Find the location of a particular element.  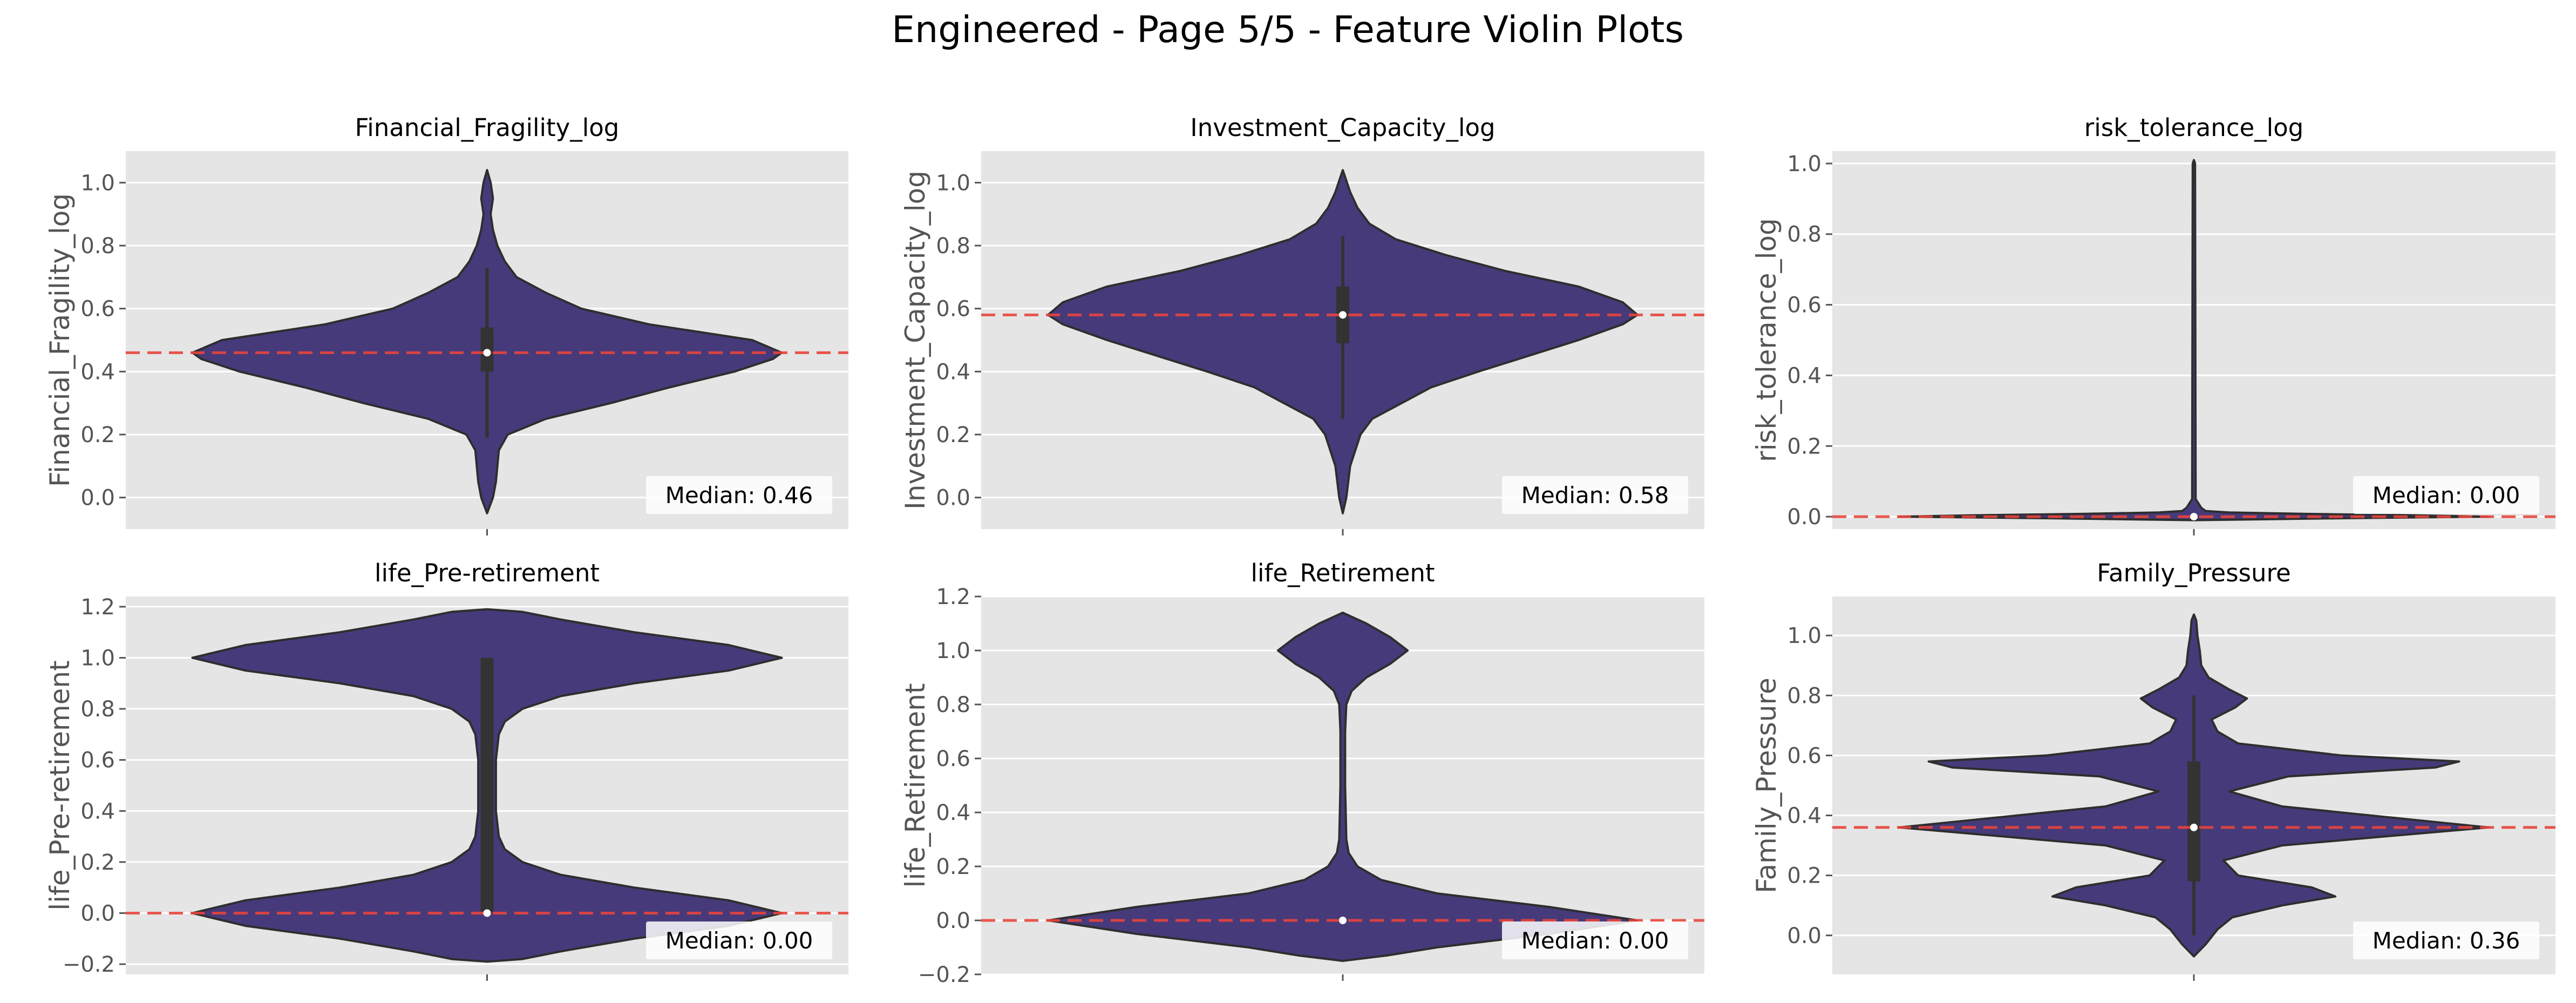

panel-title: Investment_Capacity_log is located at coordinates (1342, 128).